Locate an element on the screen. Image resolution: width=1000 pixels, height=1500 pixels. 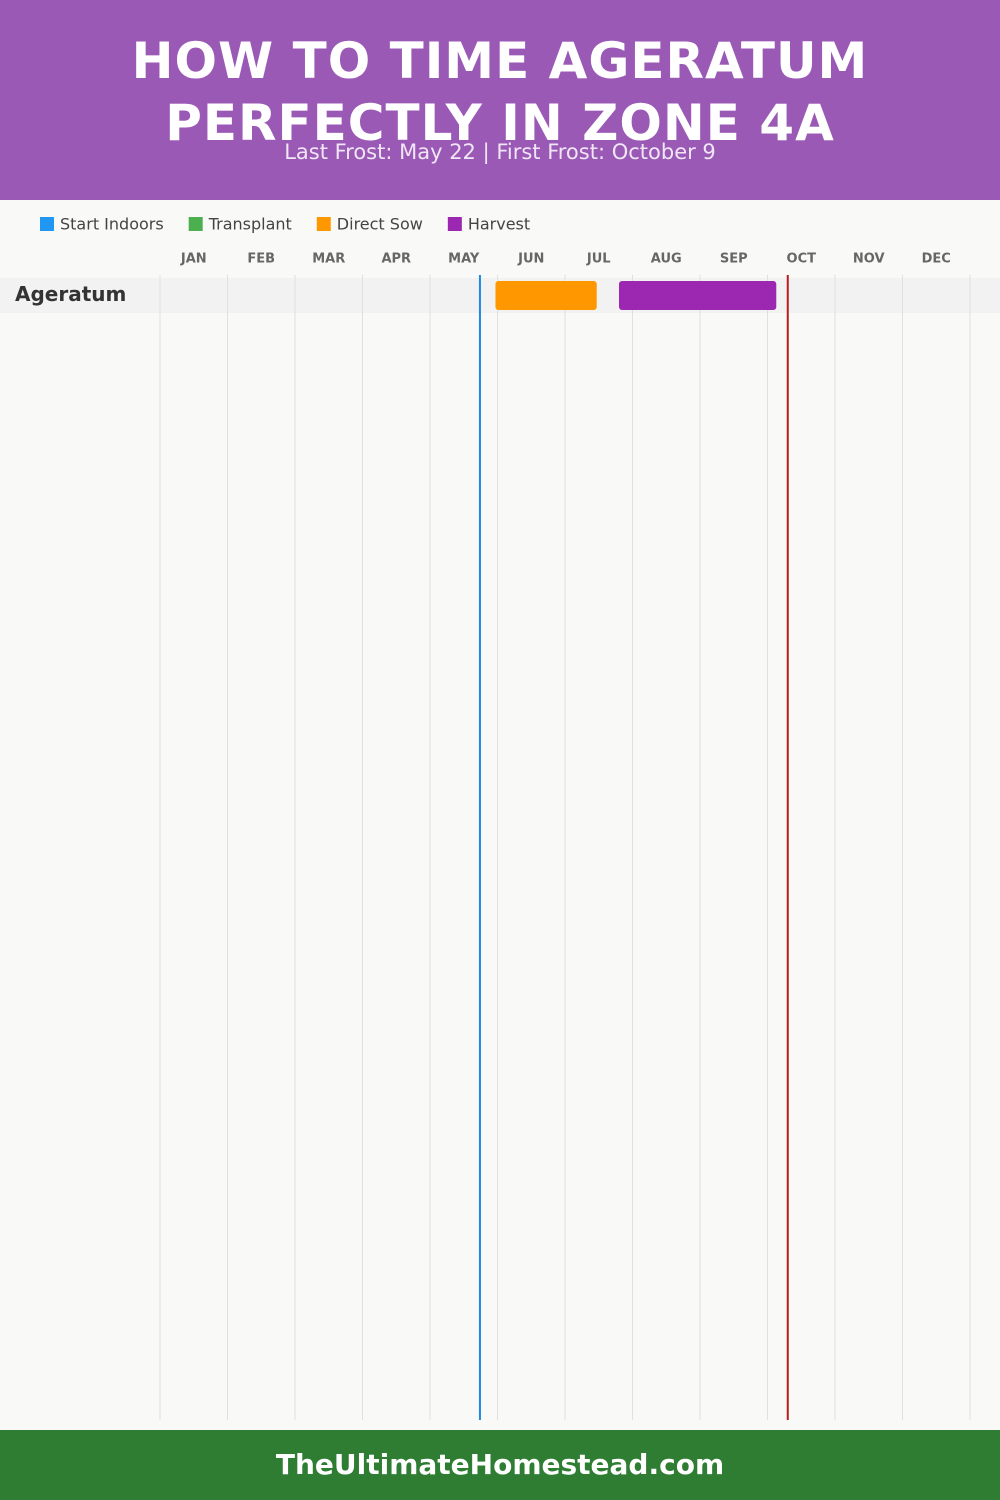
x-tick-label: FEB is located at coordinates (261, 259).